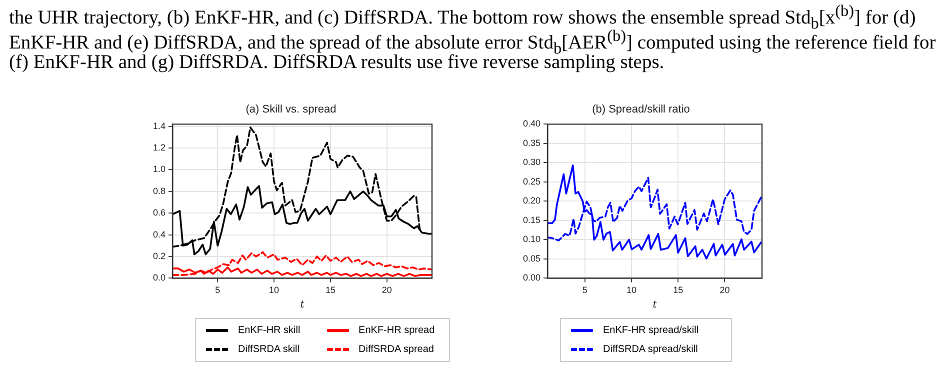 The image size is (949, 376). What do you see at coordinates (159, 234) in the screenshot?
I see `y-tick-label: 0.4` at bounding box center [159, 234].